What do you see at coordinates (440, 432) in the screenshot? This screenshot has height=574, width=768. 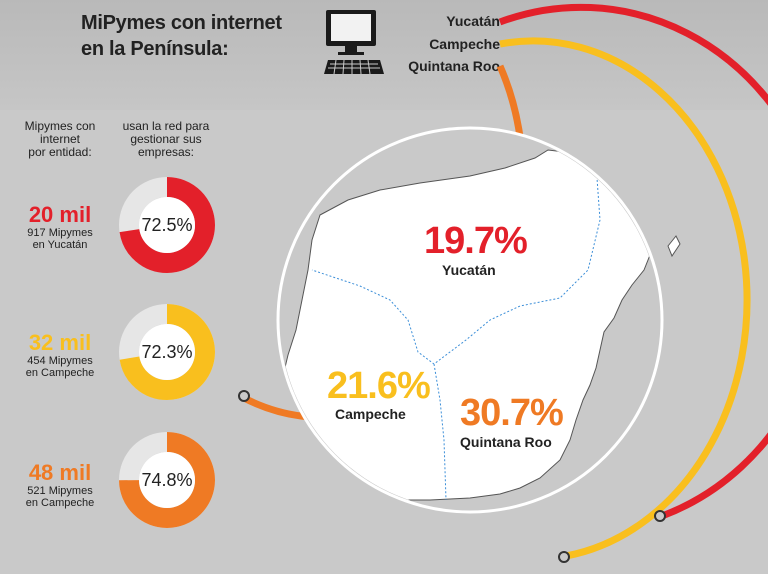 I see `border-campeche-qroo` at bounding box center [440, 432].